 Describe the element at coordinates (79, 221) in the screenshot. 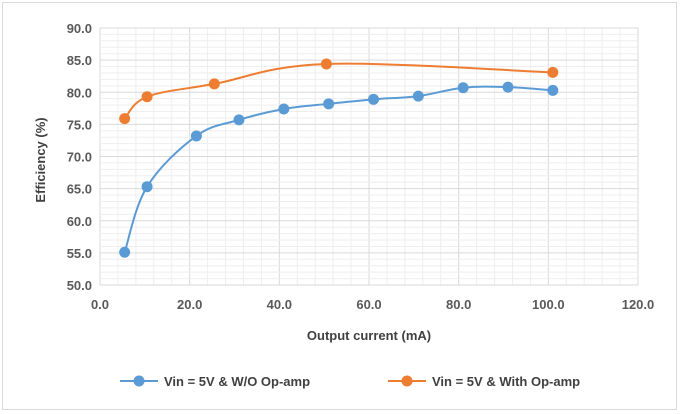

I see `y-tick-label: 60.0` at that location.